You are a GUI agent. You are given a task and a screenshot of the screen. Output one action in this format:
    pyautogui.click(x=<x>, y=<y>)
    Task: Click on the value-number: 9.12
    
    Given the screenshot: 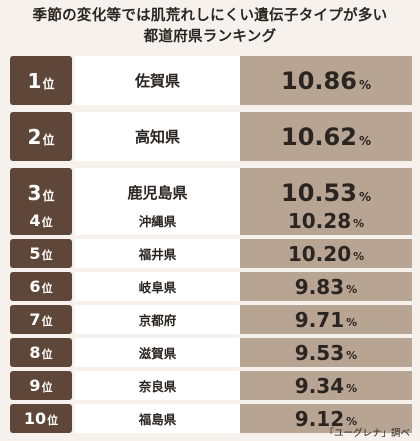 What is the action you would take?
    pyautogui.click(x=319, y=418)
    